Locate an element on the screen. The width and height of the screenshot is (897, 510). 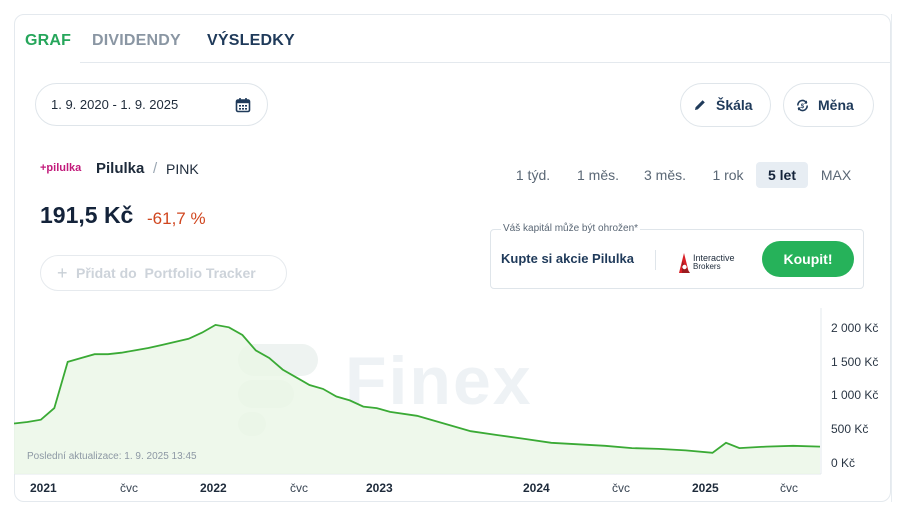
tab-dividendy: DIVIDENDY is located at coordinates (136, 40).